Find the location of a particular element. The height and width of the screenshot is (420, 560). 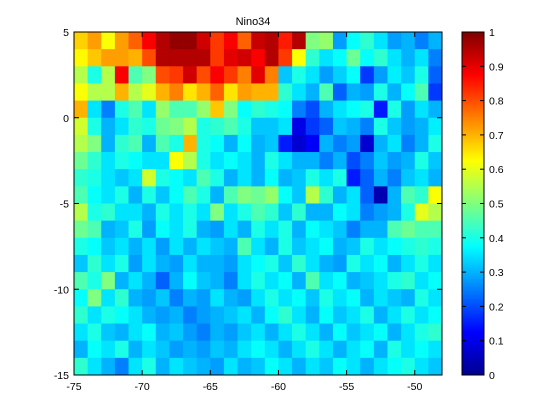

colorbar-tick-label: 0.6 is located at coordinates (496, 170).